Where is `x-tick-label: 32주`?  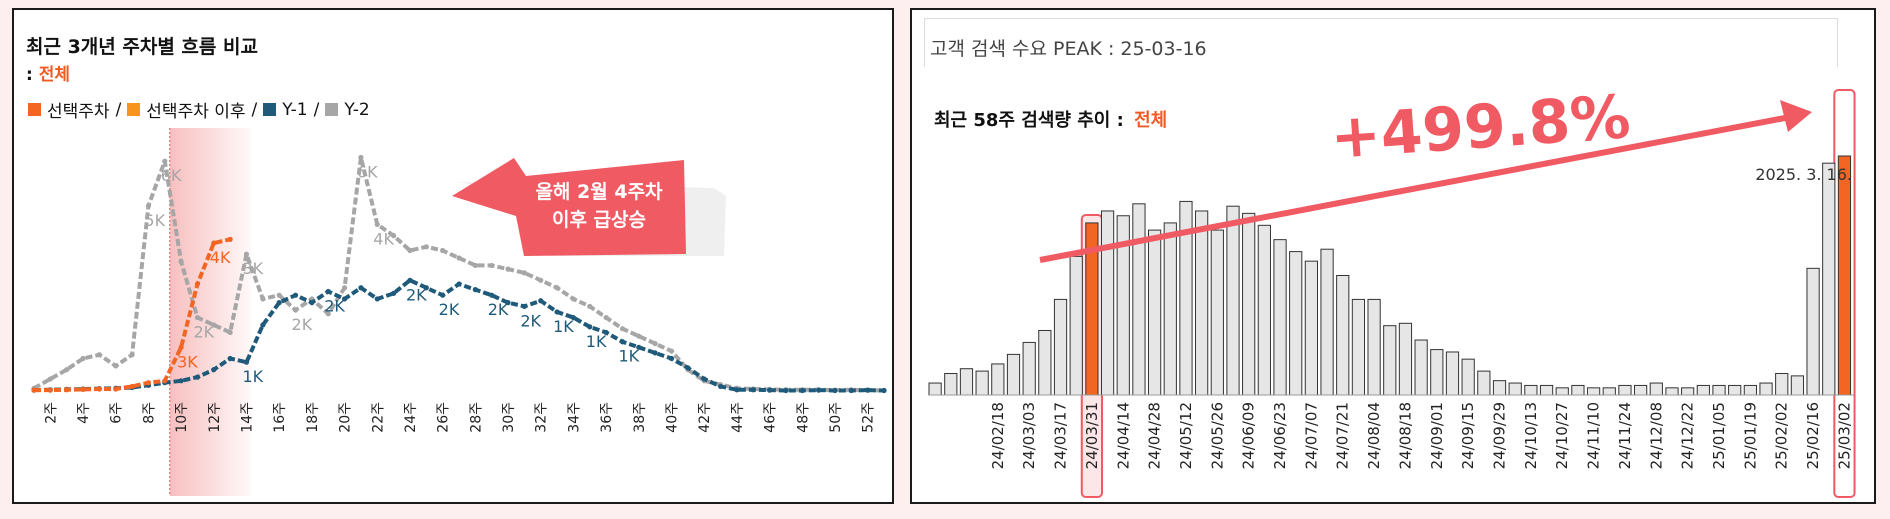
x-tick-label: 32주 is located at coordinates (542, 417).